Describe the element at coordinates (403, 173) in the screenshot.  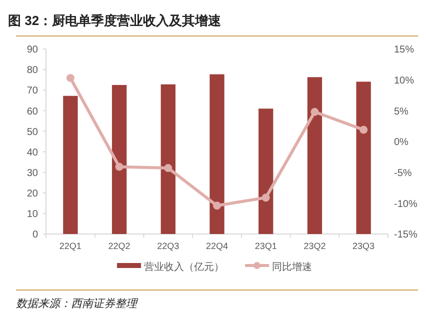
I see `y2-tick-label: -5%` at that location.